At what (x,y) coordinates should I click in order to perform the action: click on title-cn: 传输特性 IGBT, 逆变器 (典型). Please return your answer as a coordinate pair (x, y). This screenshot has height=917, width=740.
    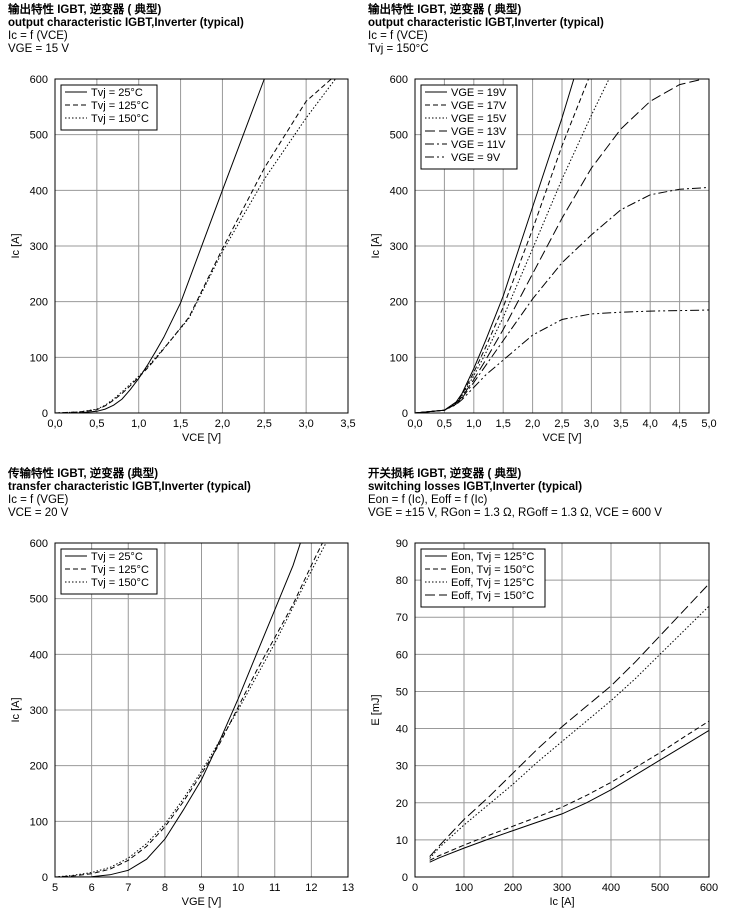
    Looking at the image, I should click on (83, 474).